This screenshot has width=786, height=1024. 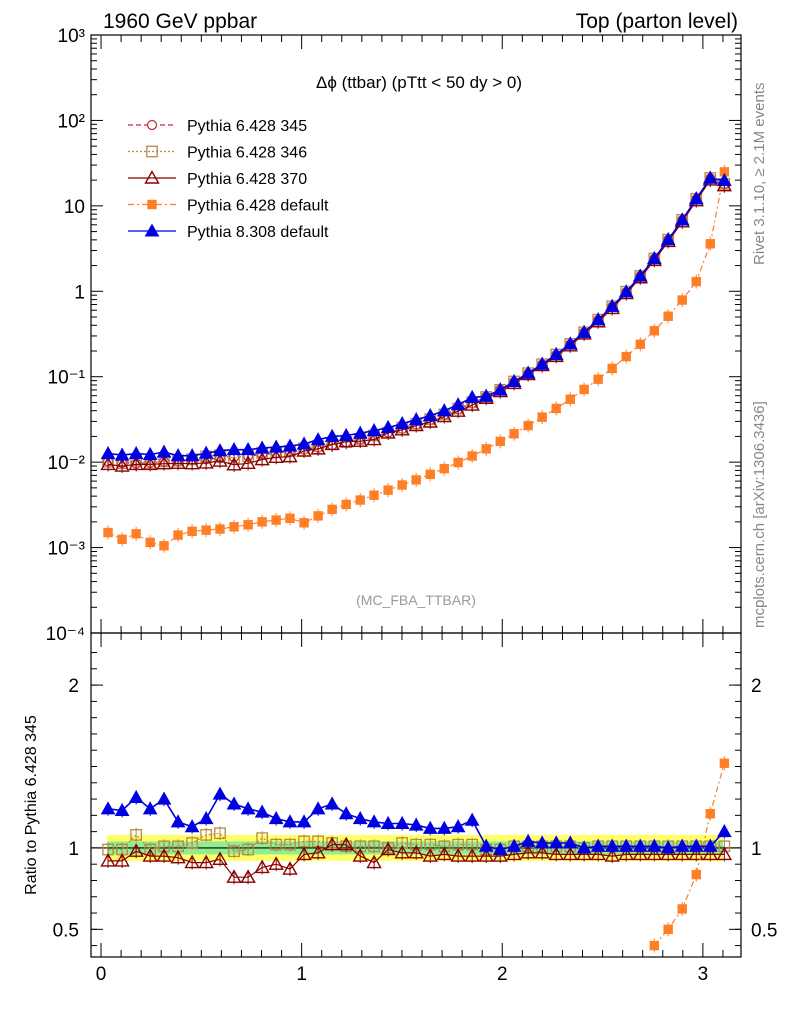 I want to click on xtick-label: 3, so click(x=703, y=974).